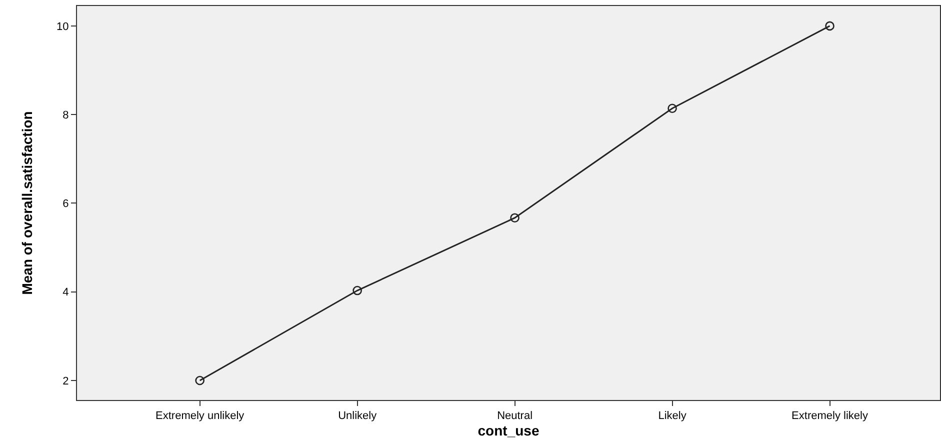  I want to click on y-tick-label: 6, so click(65, 204).